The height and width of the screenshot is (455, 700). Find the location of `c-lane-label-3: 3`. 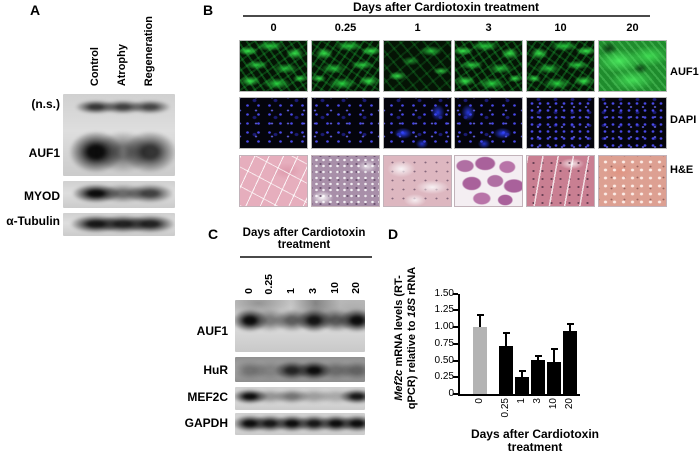

c-lane-label-3: 3 is located at coordinates (313, 291).